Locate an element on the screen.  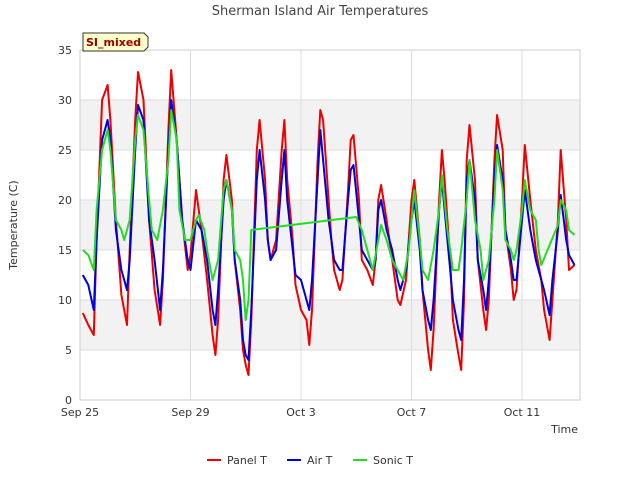
y-tick-label: 30 is located at coordinates (65, 100).